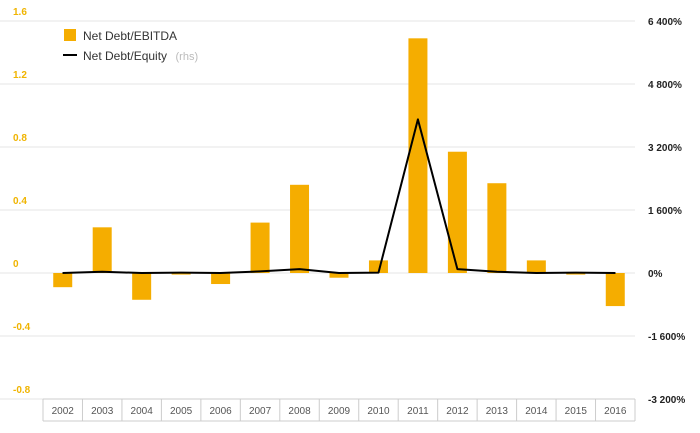  Describe the element at coordinates (665, 148) in the screenshot. I see `right-tick-label: 3 200%` at that location.